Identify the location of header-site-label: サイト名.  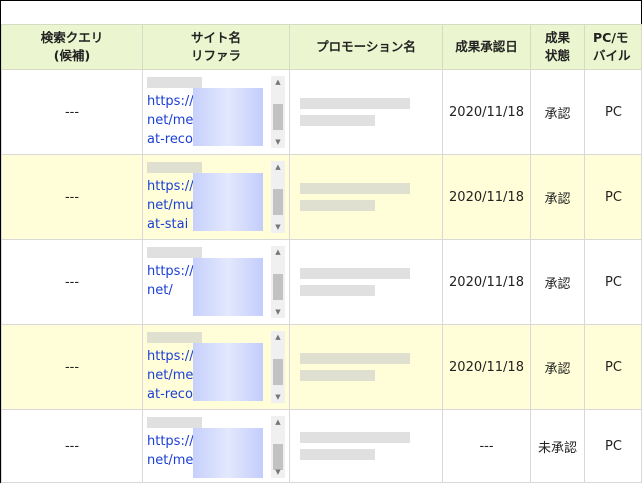
(215, 37).